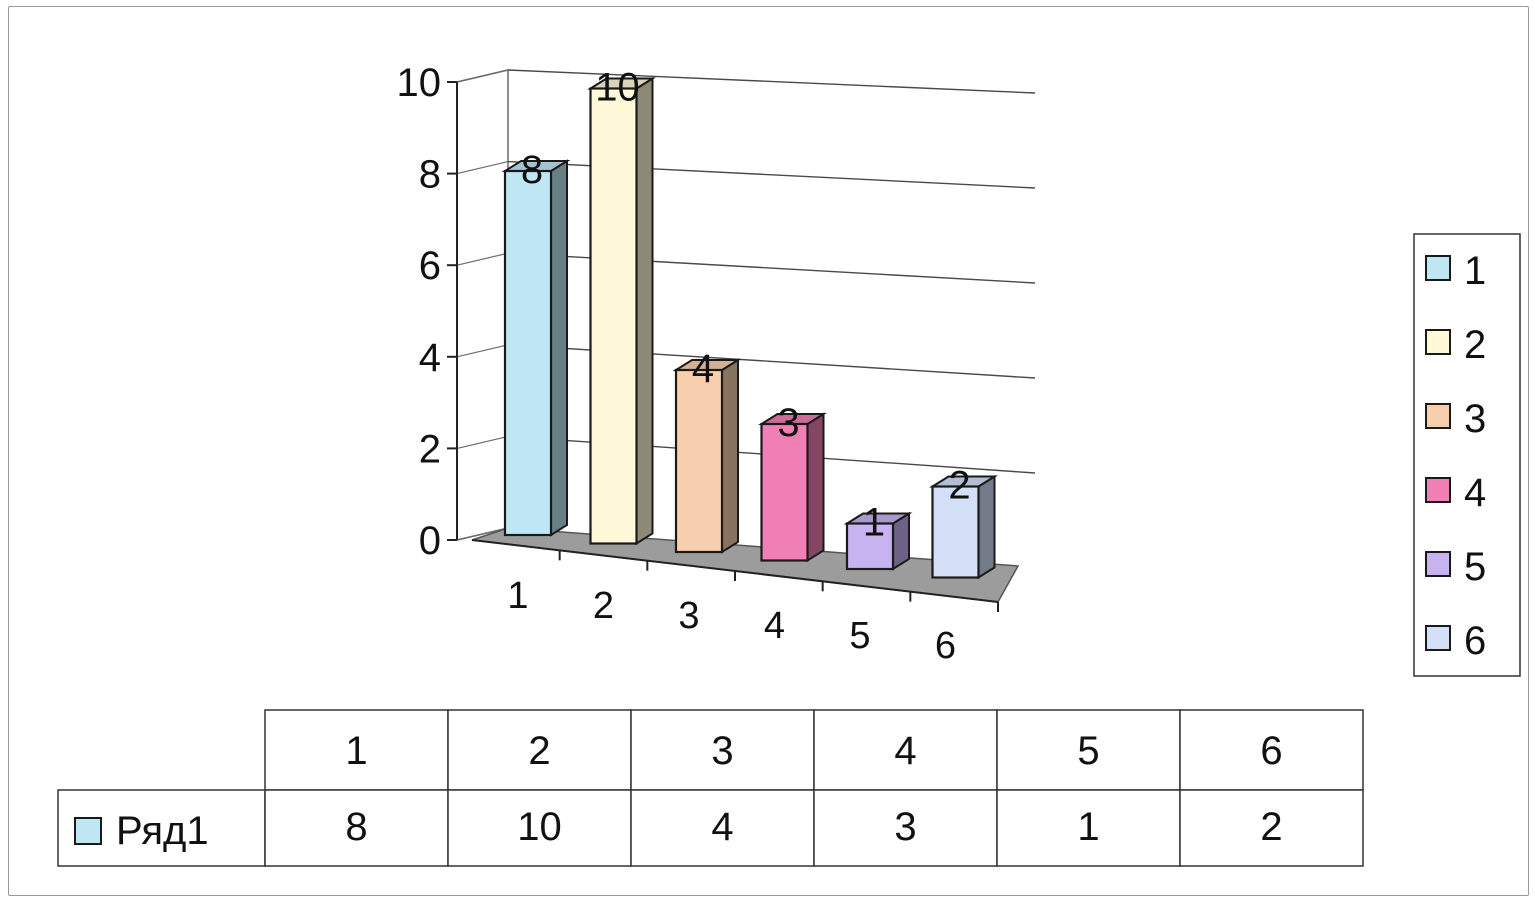 This screenshot has width=1535, height=900. What do you see at coordinates (788, 423) in the screenshot?
I see `data-label: 3` at bounding box center [788, 423].